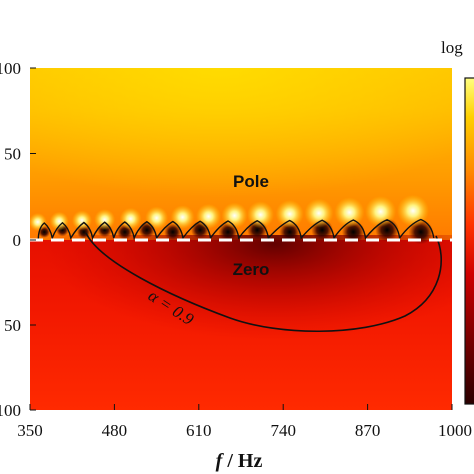 Image resolution: width=474 pixels, height=474 pixels. I want to click on pole-label: Pole, so click(251, 181).